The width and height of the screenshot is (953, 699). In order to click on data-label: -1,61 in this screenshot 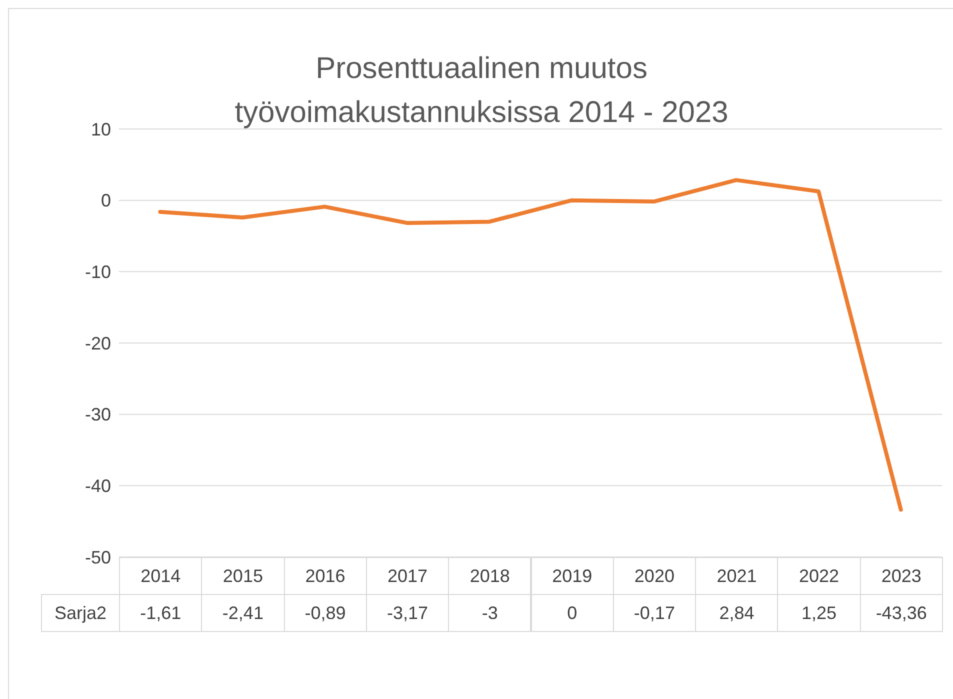, I will do `click(160, 613)`.